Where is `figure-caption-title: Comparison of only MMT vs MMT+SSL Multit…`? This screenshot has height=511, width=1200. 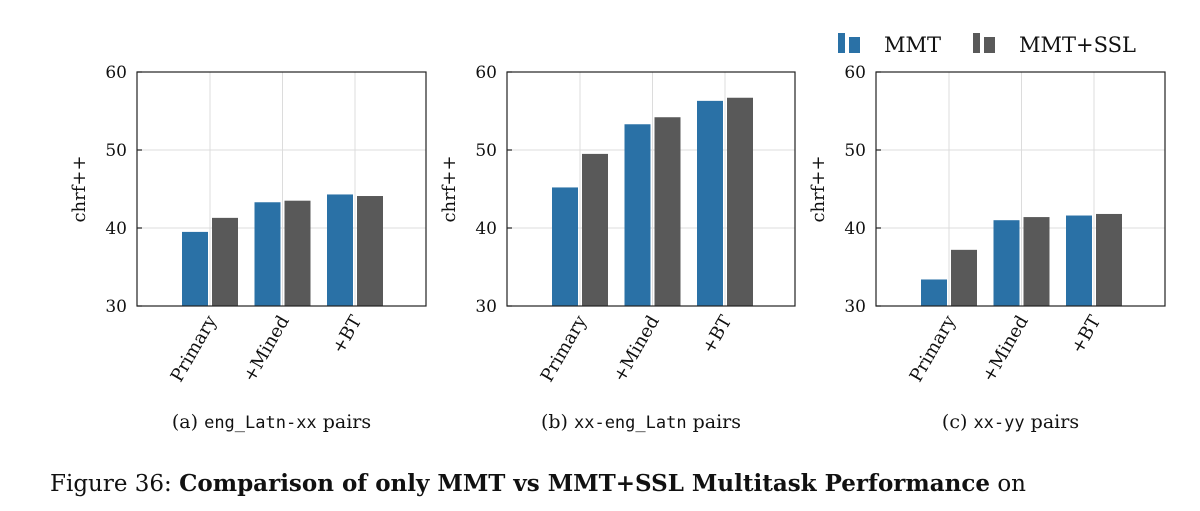
figure-caption-title: Comparison of only MMT vs MMT+SSL Multit… is located at coordinates (585, 483).